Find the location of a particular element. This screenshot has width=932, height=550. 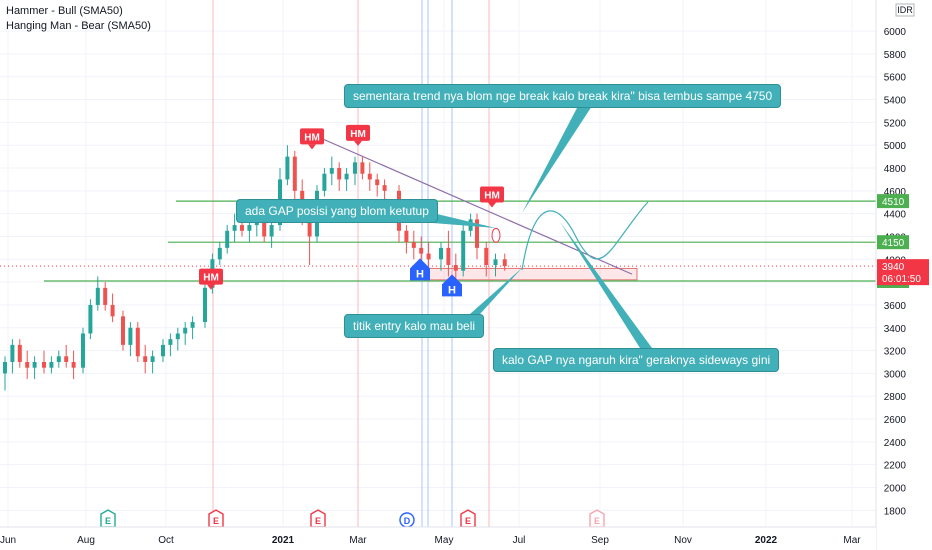

annotation-entry: titik entry kalo mau beli is located at coordinates (414, 326).